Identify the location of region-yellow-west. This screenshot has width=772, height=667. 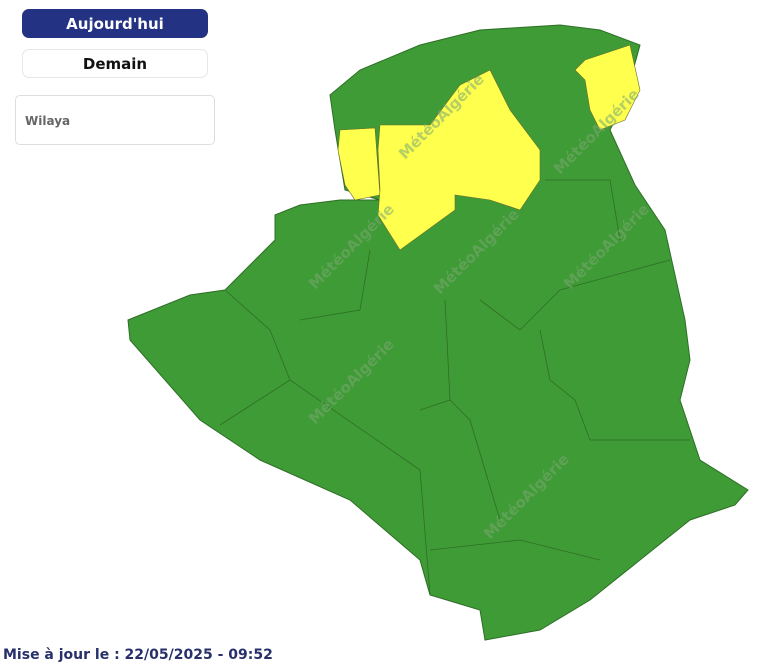
(359, 164).